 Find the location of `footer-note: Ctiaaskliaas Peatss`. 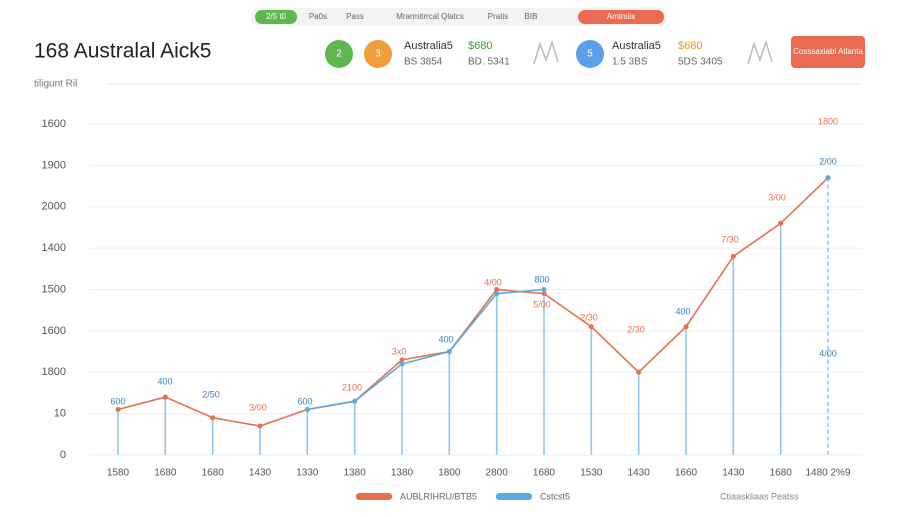

footer-note: Ctiaaskliaas Peatss is located at coordinates (759, 496).